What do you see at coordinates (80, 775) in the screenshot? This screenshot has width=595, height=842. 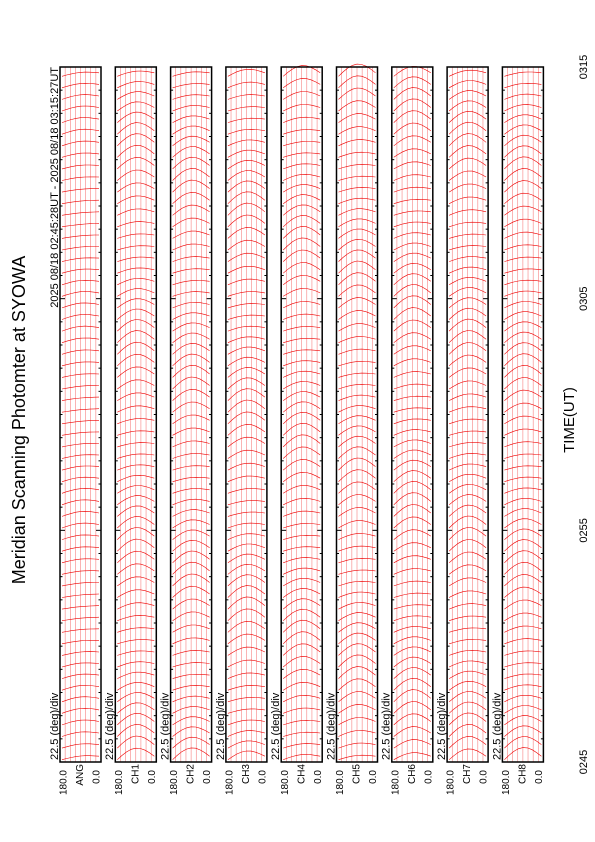 I see `channel-label: ANG` at bounding box center [80, 775].